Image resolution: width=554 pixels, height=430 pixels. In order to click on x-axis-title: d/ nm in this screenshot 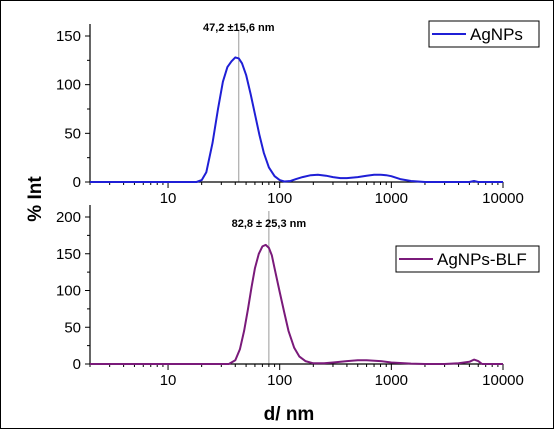, I will do `click(289, 414)`.